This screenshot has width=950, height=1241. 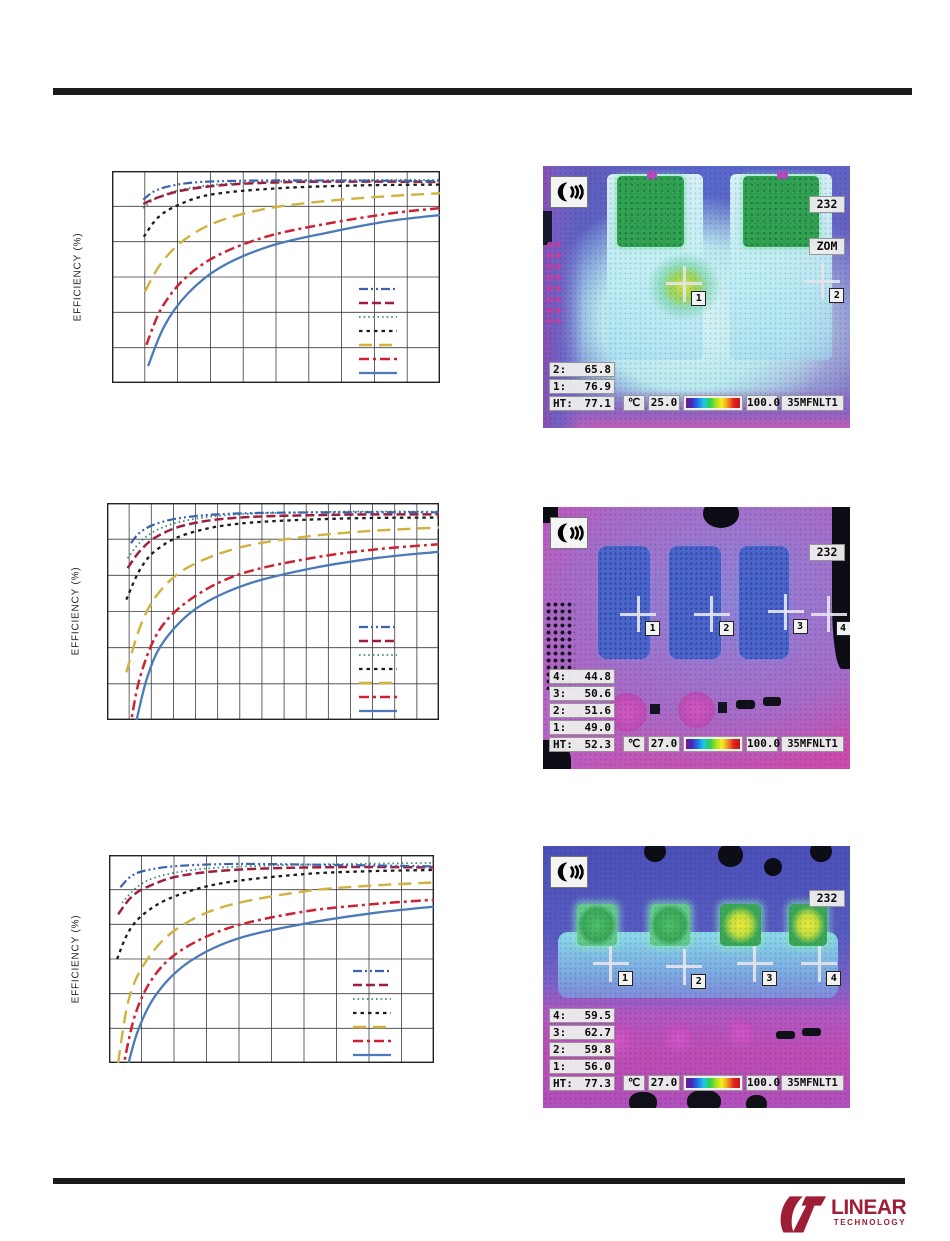 What do you see at coordinates (563, 403) in the screenshot?
I see `readout-label: HT:` at bounding box center [563, 403].